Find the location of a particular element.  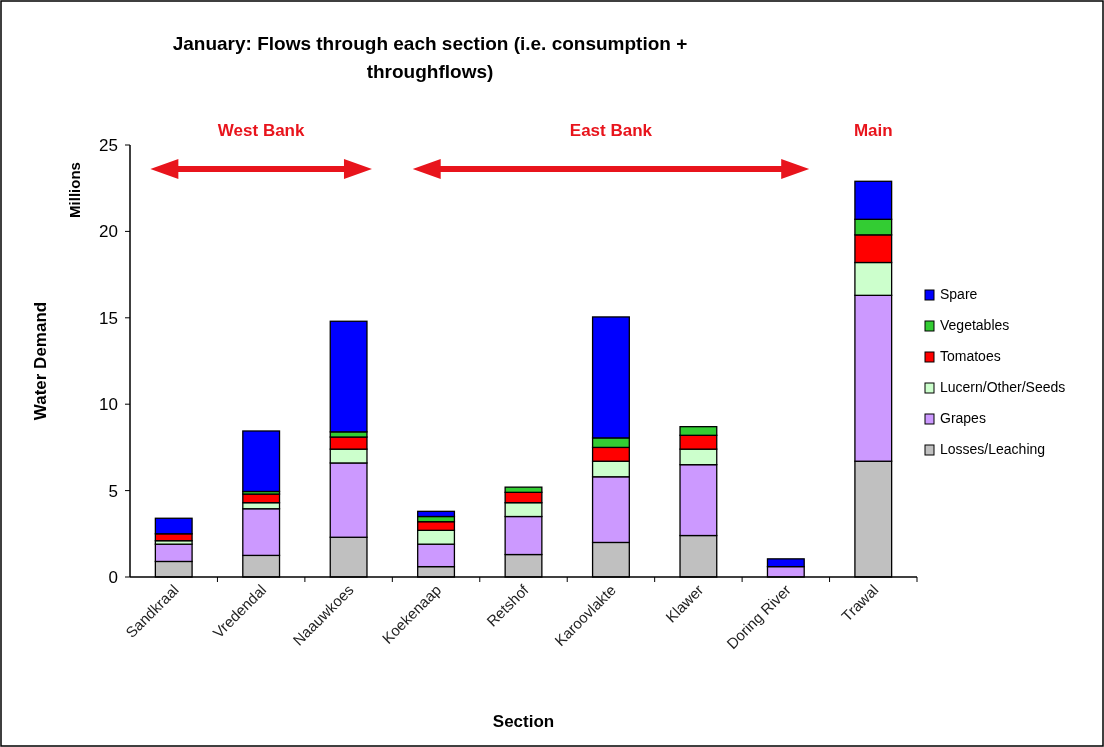

legend-label: Lucern/Other/Seeds is located at coordinates (1003, 387).